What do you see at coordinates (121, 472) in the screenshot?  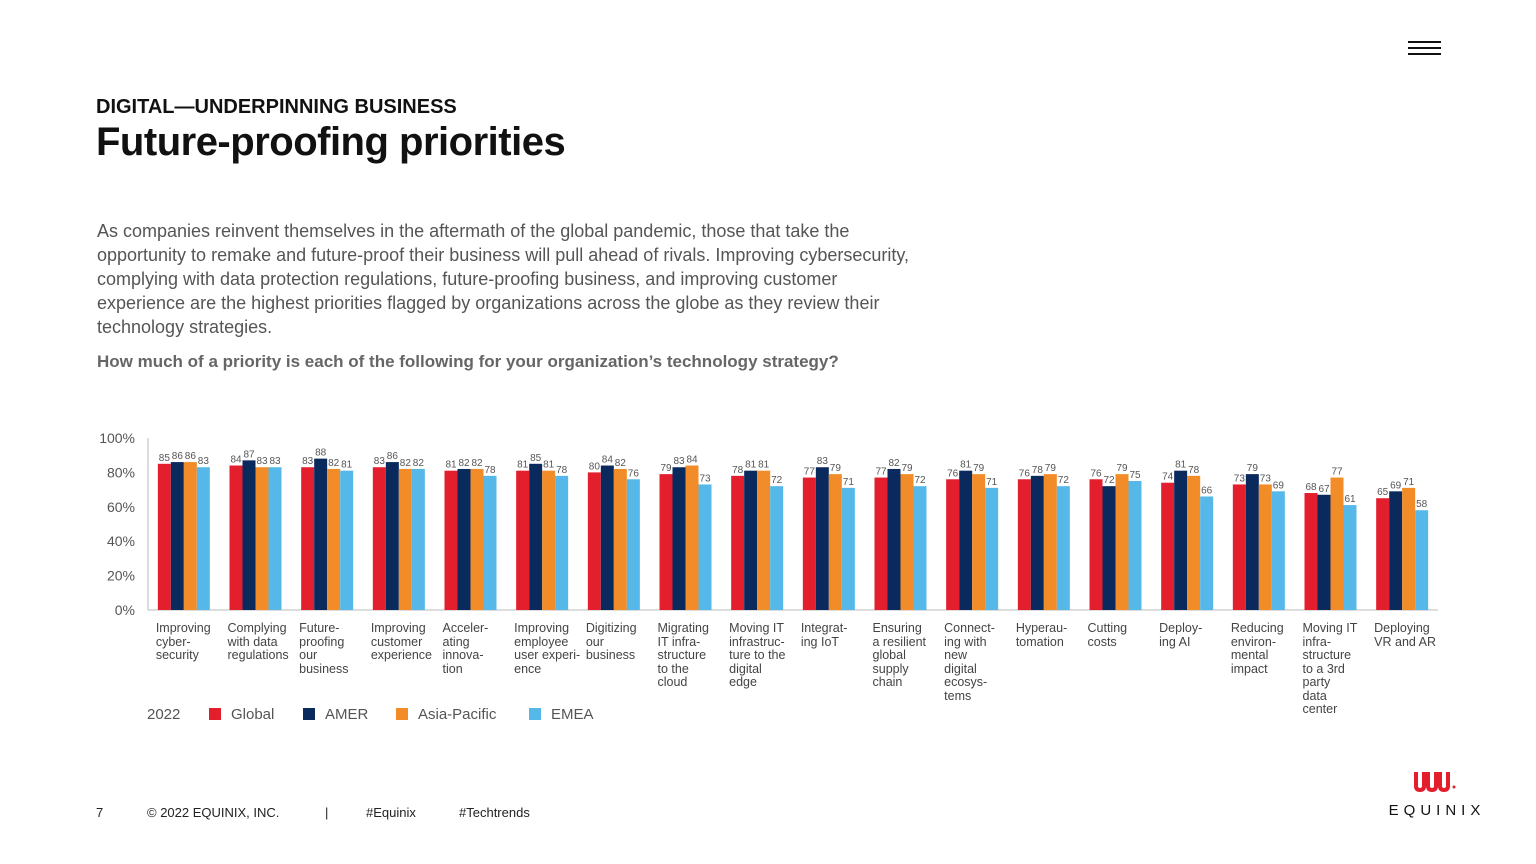 I see `y-tick-label: 80%` at bounding box center [121, 472].